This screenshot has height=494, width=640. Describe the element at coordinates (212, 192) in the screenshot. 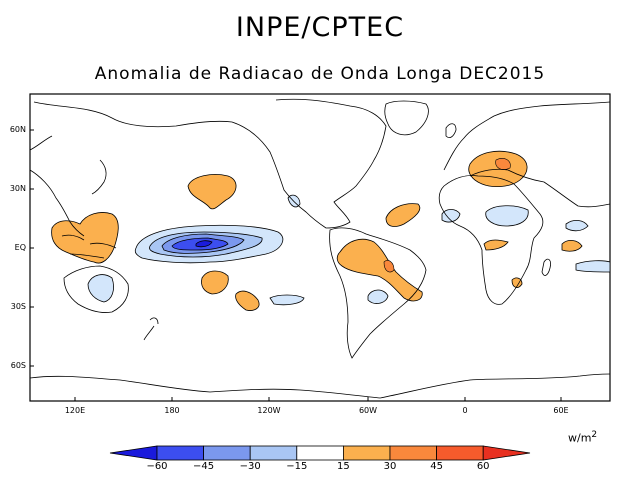

I see `anomaly-north-pacific` at that location.